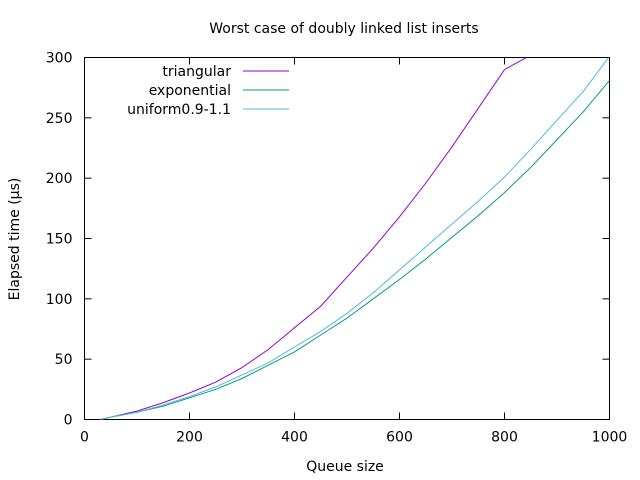  What do you see at coordinates (196, 72) in the screenshot?
I see `legend-label: triangular` at bounding box center [196, 72].